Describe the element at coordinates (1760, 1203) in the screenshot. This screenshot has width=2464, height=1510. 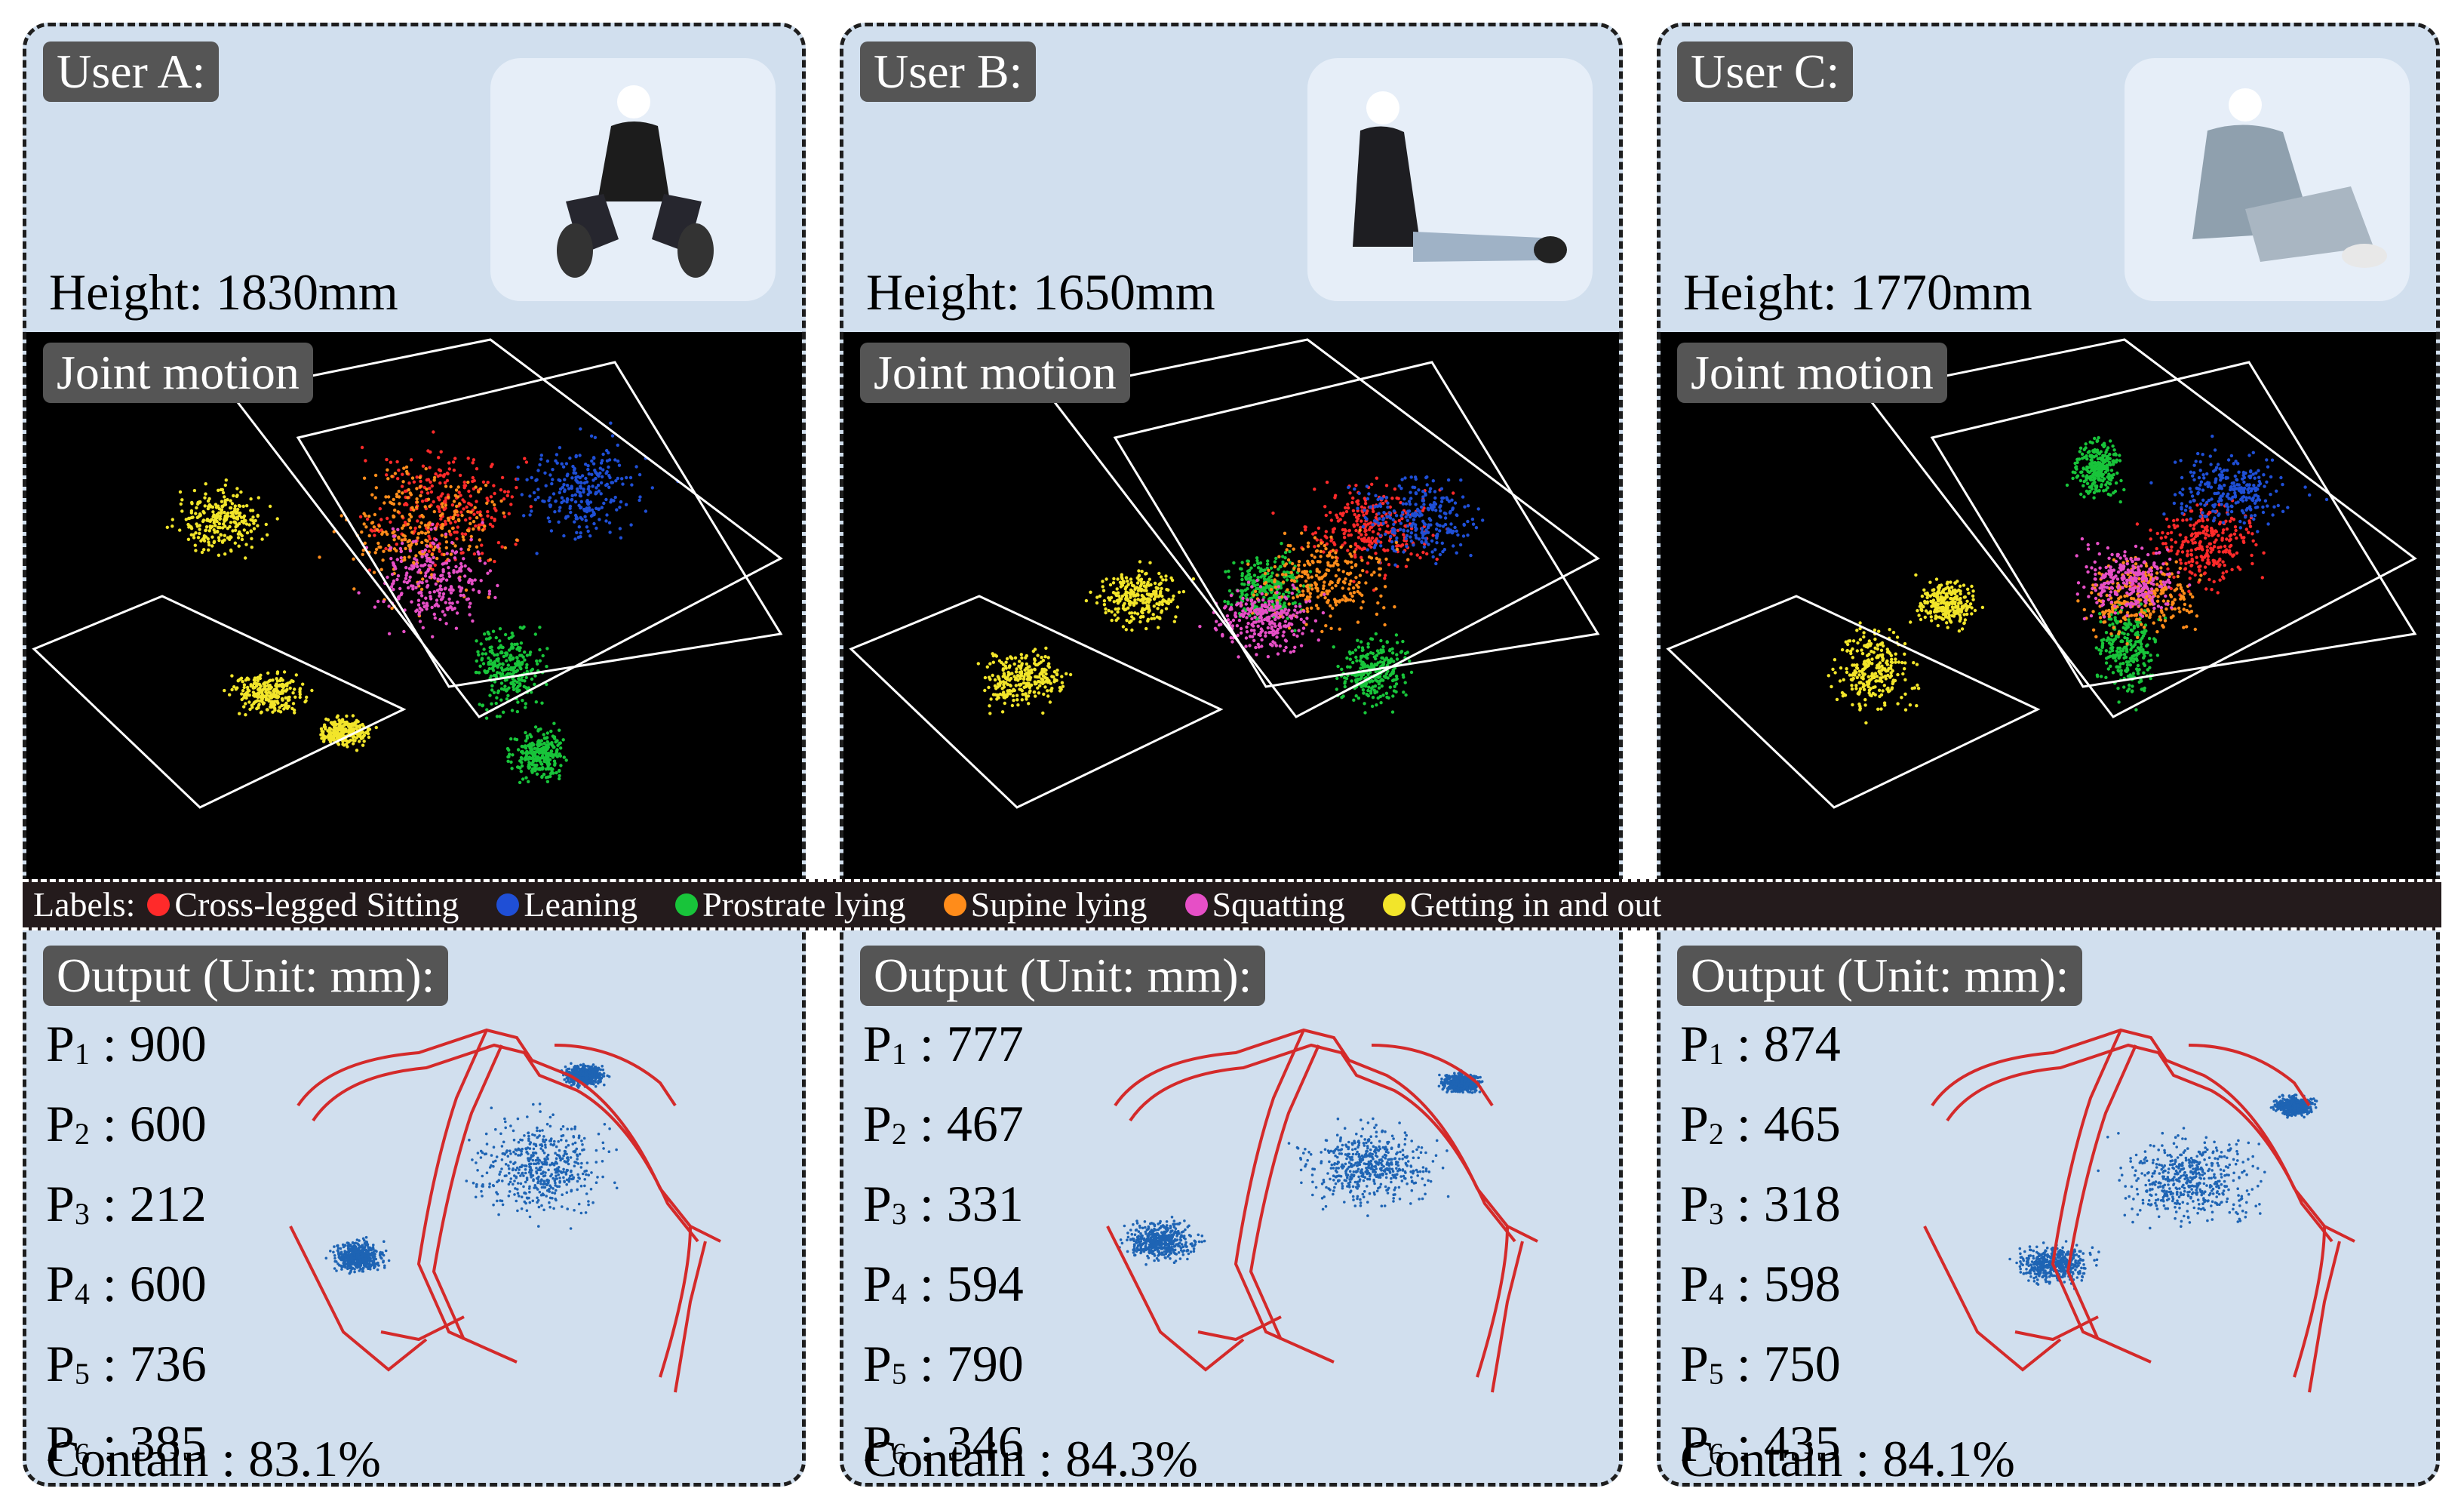
I see `param-p3: P3 : 318` at that location.